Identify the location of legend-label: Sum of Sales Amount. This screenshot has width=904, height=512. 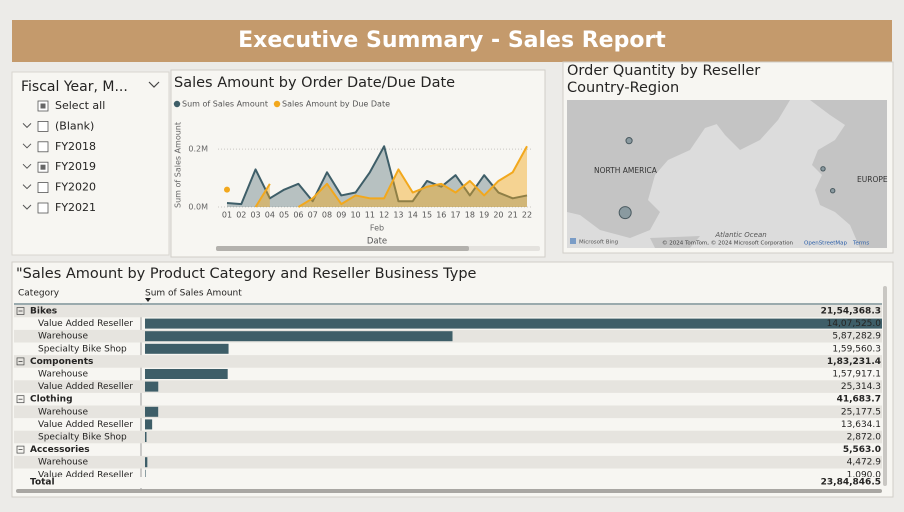
(225, 104).